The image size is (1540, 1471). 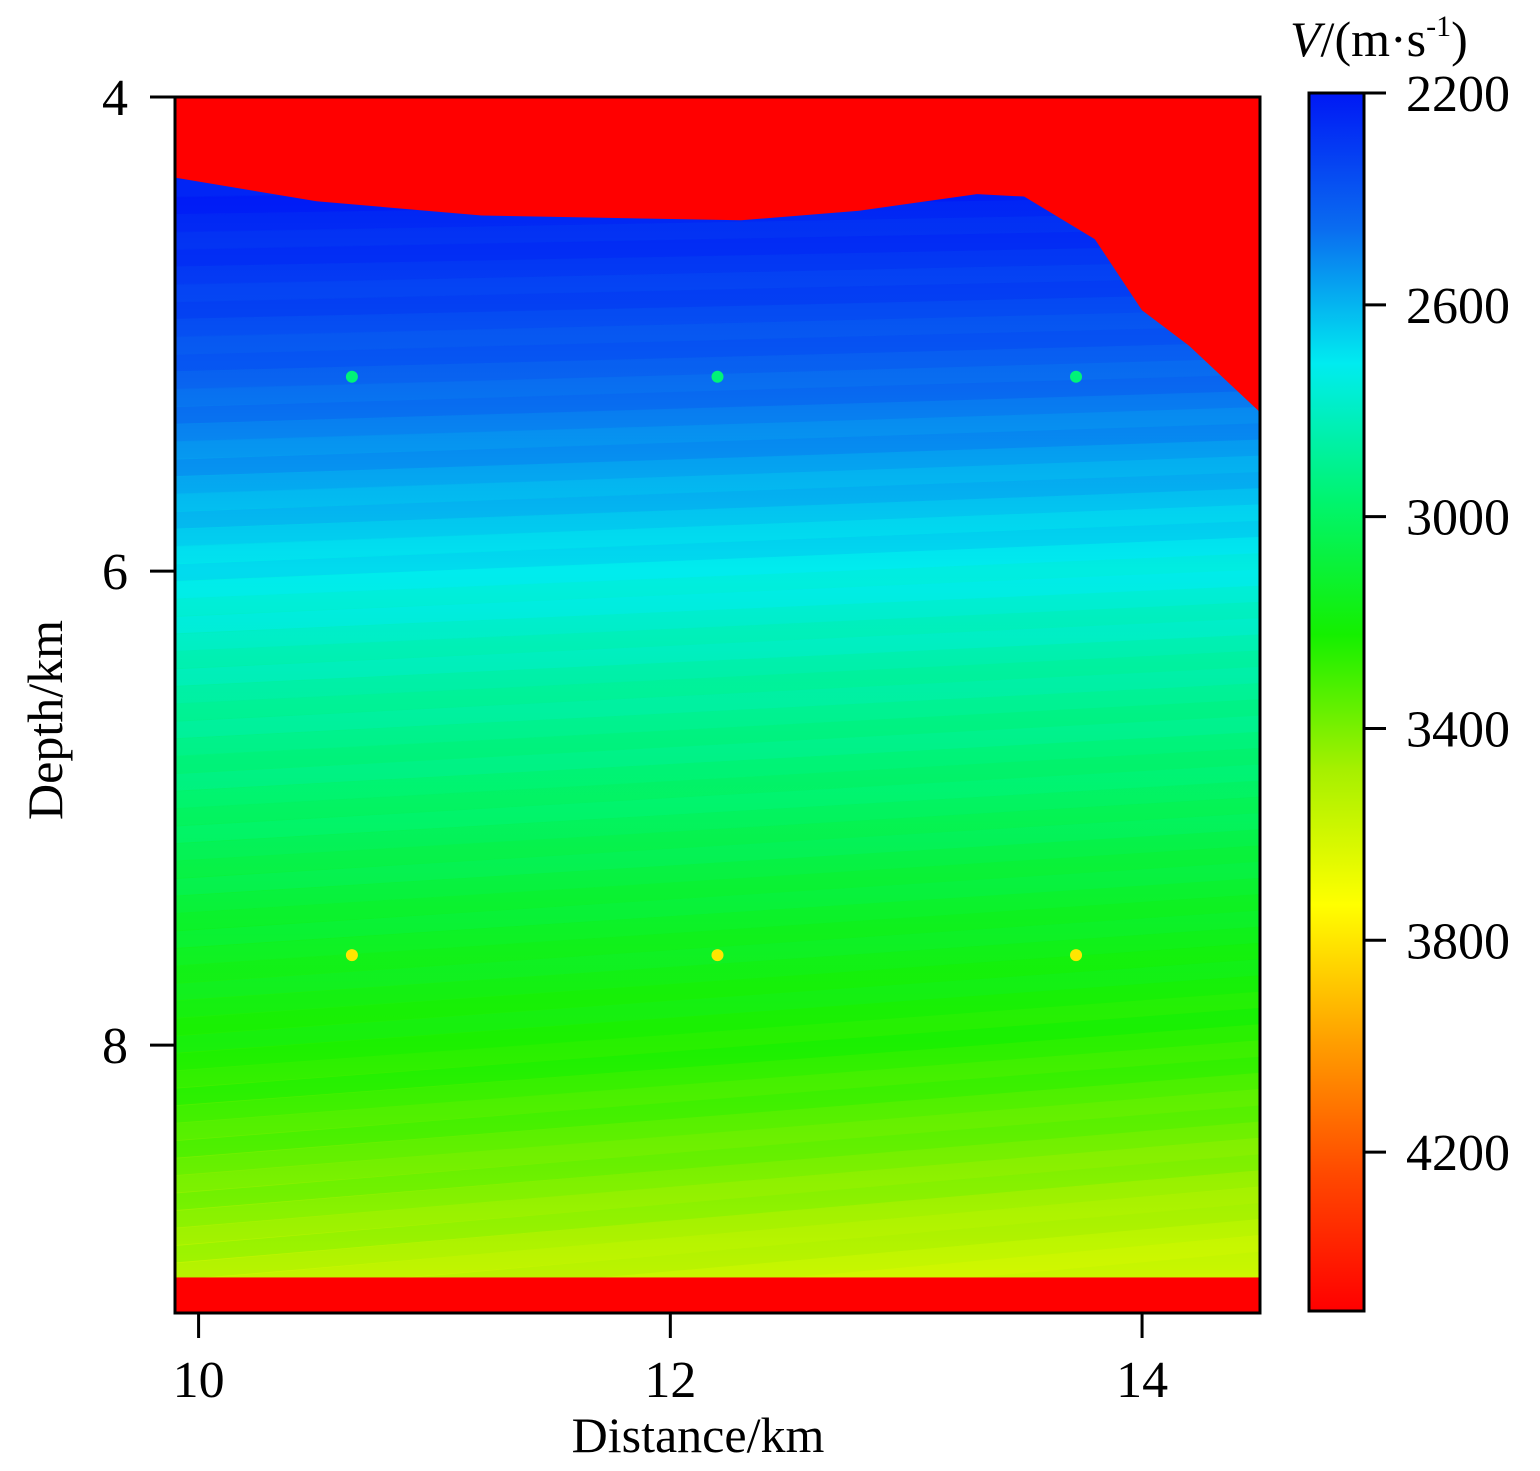 What do you see at coordinates (138, 572) in the screenshot?
I see `y-axis: 4 6 8` at bounding box center [138, 572].